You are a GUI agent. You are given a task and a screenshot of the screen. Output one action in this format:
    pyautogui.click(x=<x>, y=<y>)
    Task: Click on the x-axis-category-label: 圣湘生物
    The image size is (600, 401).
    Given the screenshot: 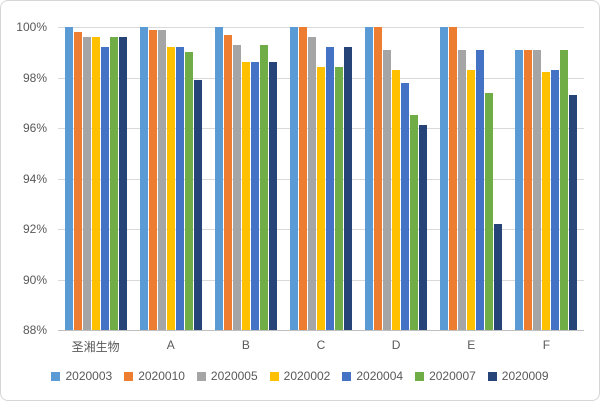 What is the action you would take?
    pyautogui.click(x=95, y=347)
    